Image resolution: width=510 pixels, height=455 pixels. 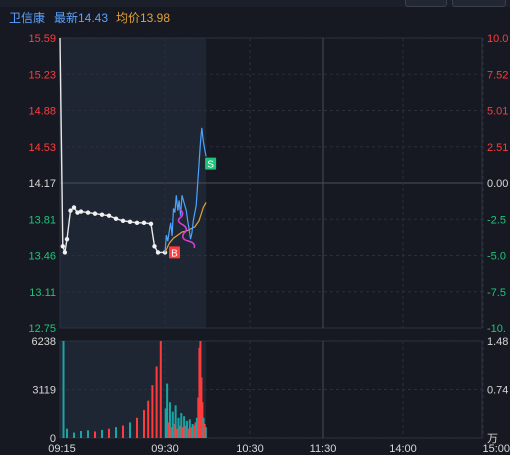 What do you see at coordinates (497, 148) in the screenshot?
I see `percent-tick-label: 2.51` at bounding box center [497, 148].